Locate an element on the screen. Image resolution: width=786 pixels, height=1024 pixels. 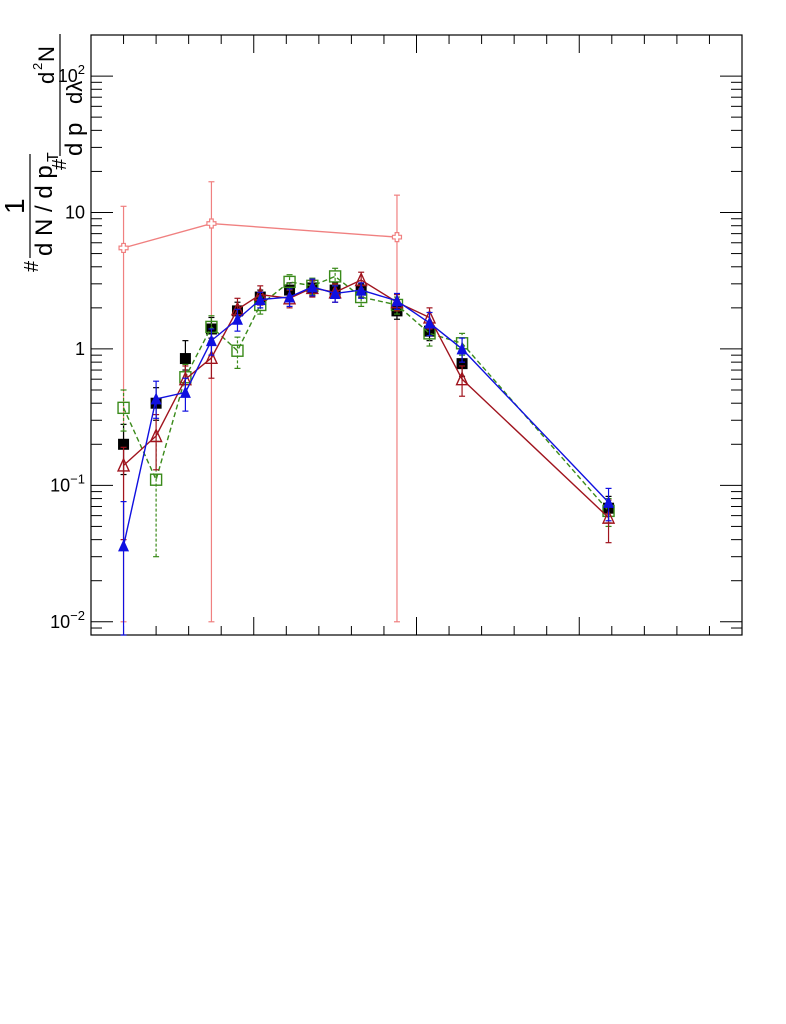
y-tick-label: 10² is located at coordinates (71, 74).